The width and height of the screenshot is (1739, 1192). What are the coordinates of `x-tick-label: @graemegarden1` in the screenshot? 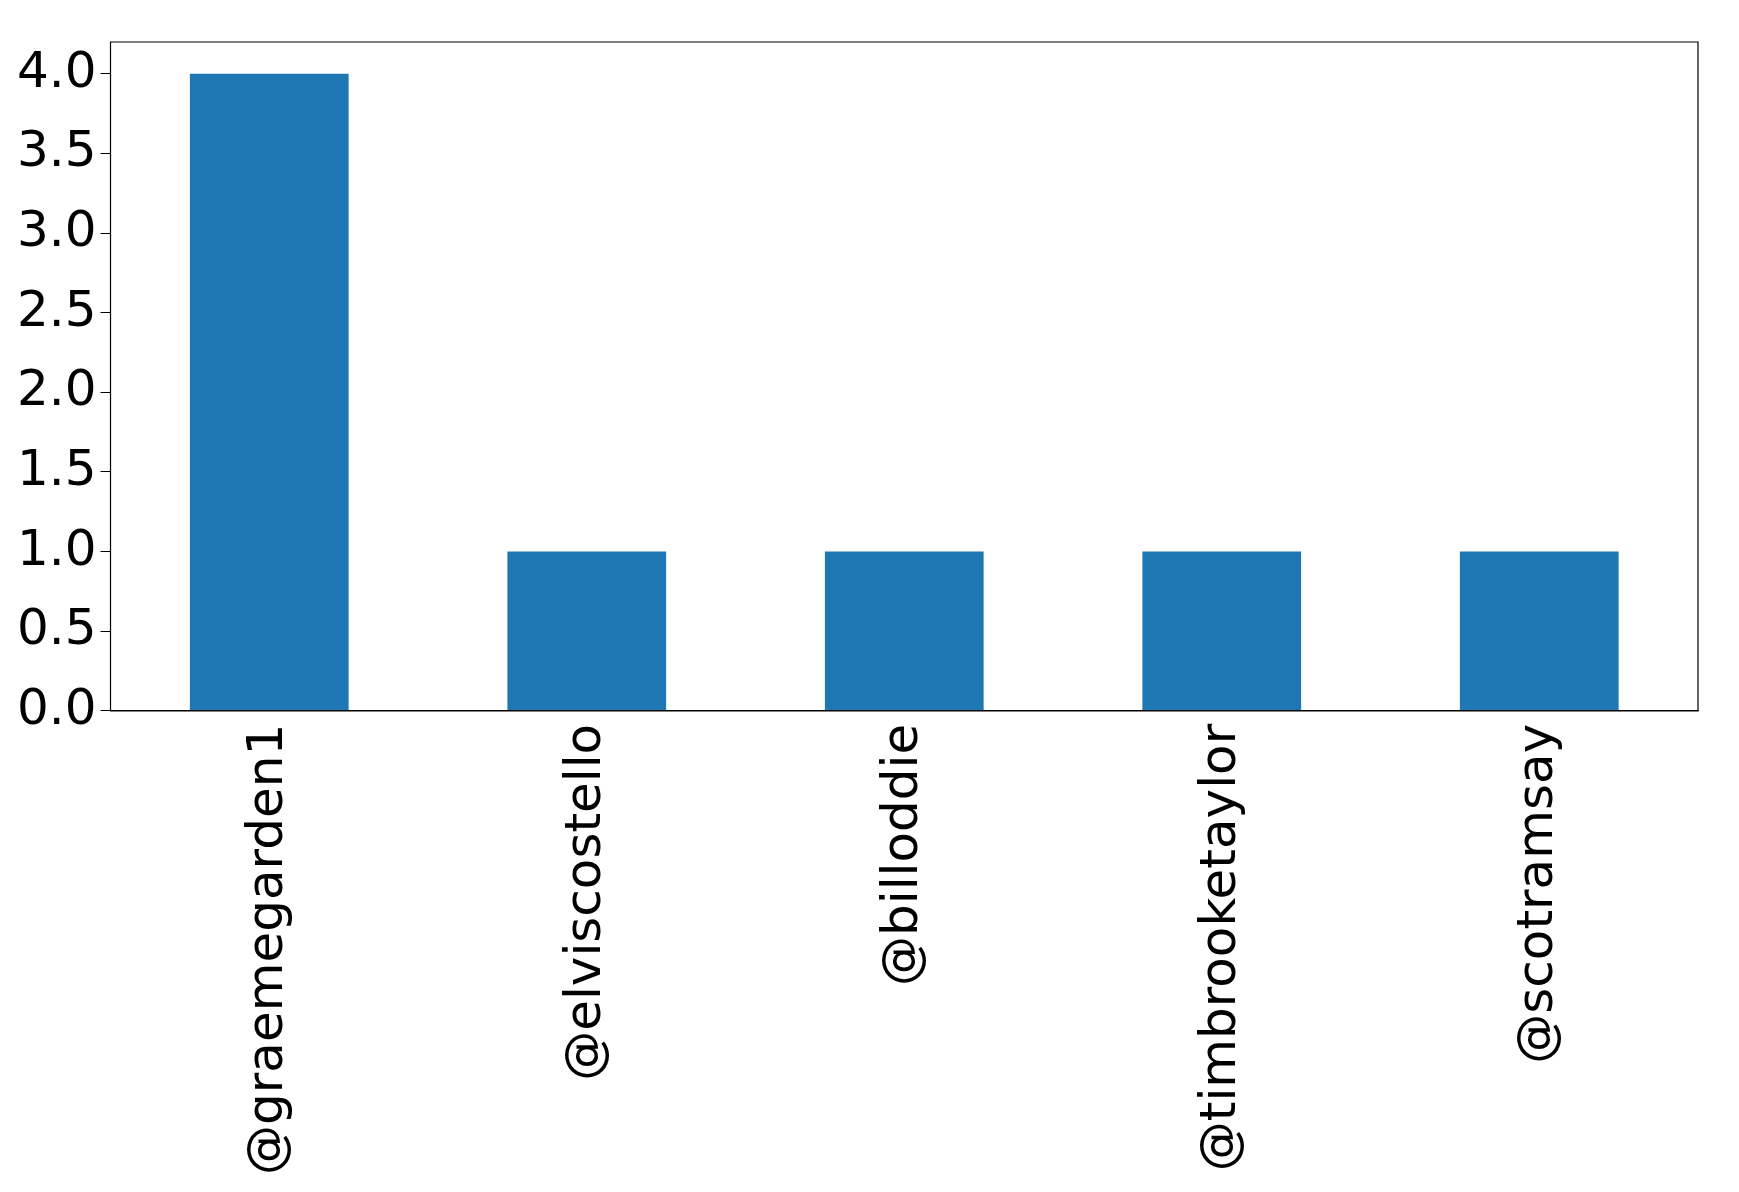 It's located at (265, 949).